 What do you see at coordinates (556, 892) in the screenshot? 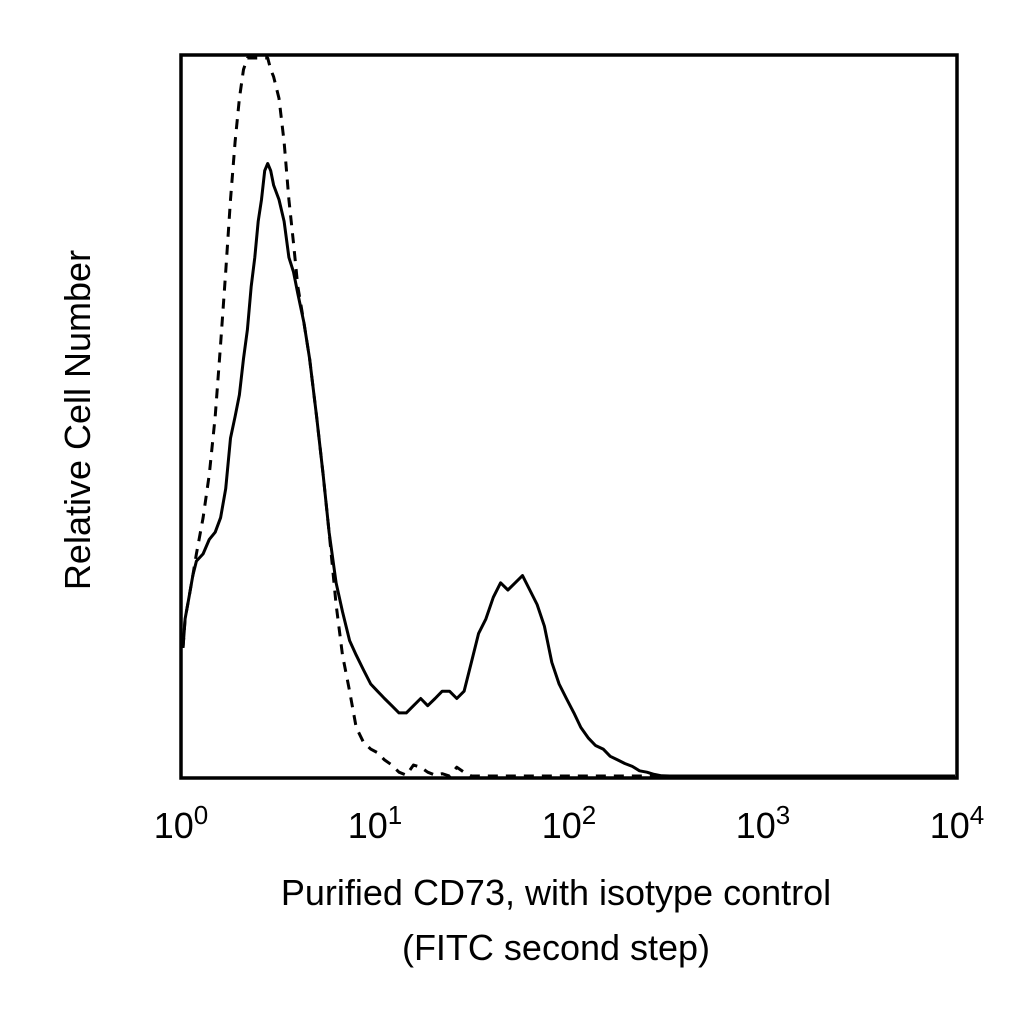
I see `x-axis-label-line1: Purified CD73, with isotype control` at bounding box center [556, 892].